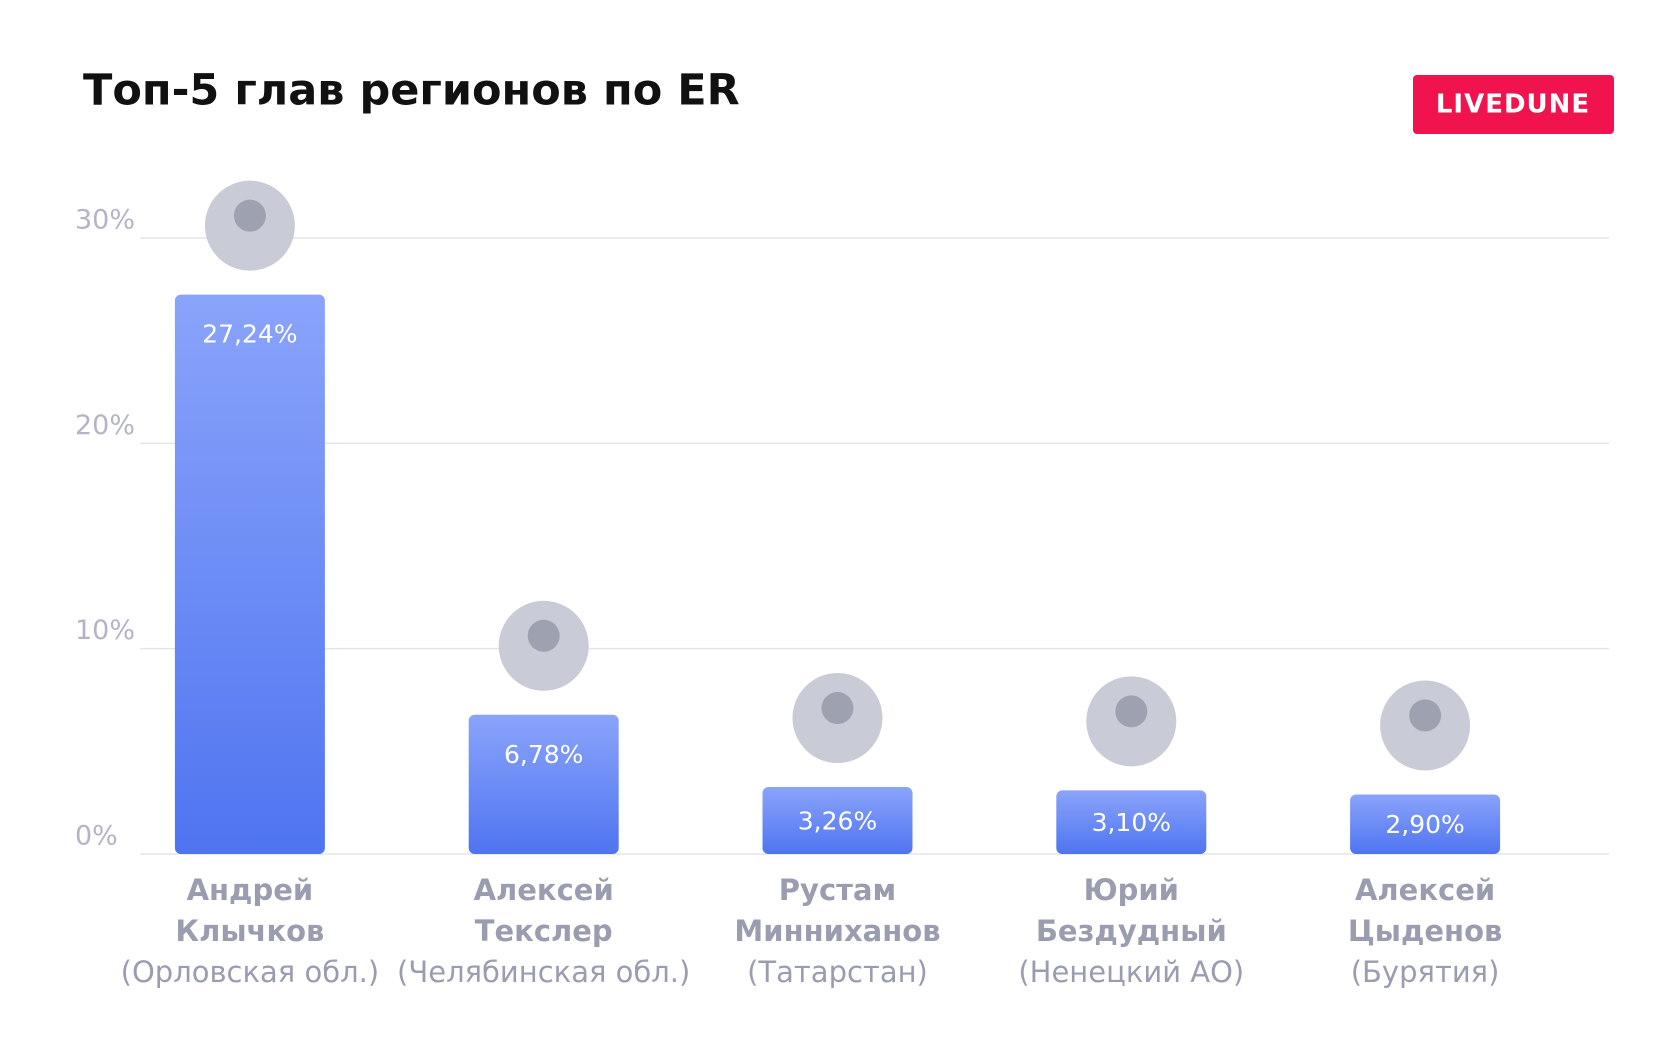 Image resolution: width=1680 pixels, height=1053 pixels. What do you see at coordinates (250, 972) in the screenshot?
I see `x-tick-label: (Орловская обл.)` at bounding box center [250, 972].